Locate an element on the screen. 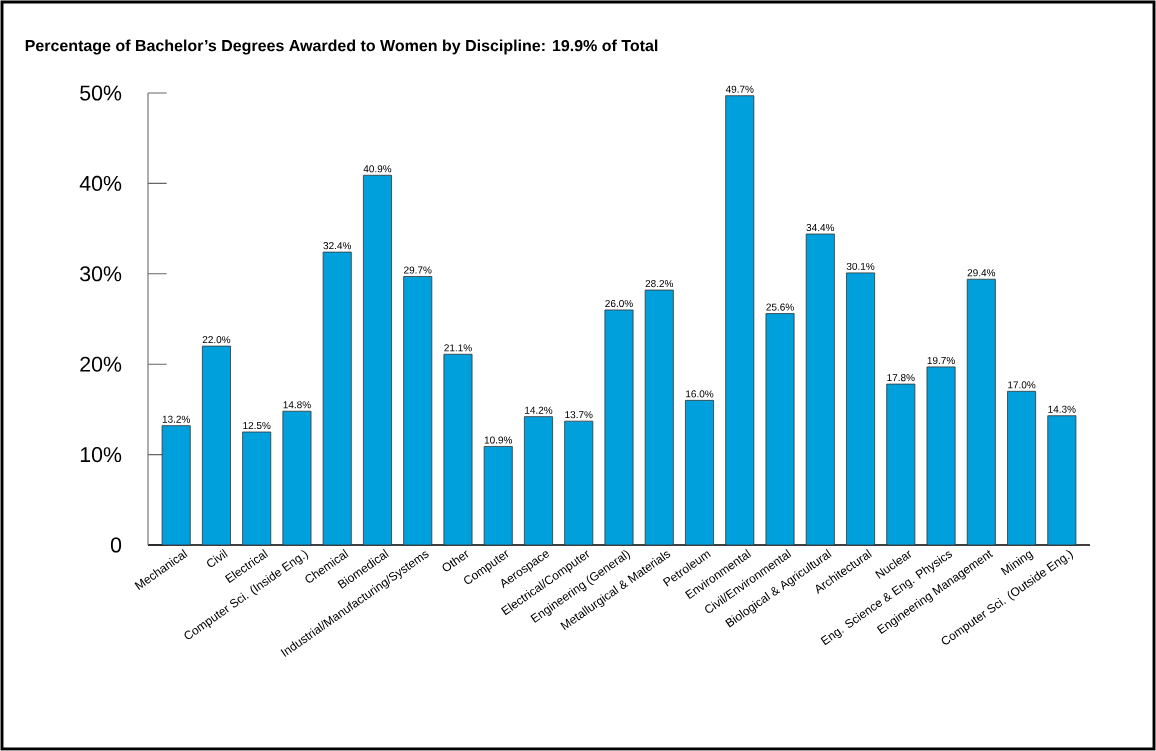 The height and width of the screenshot is (751, 1156). data-label: 29.7% is located at coordinates (418, 270).